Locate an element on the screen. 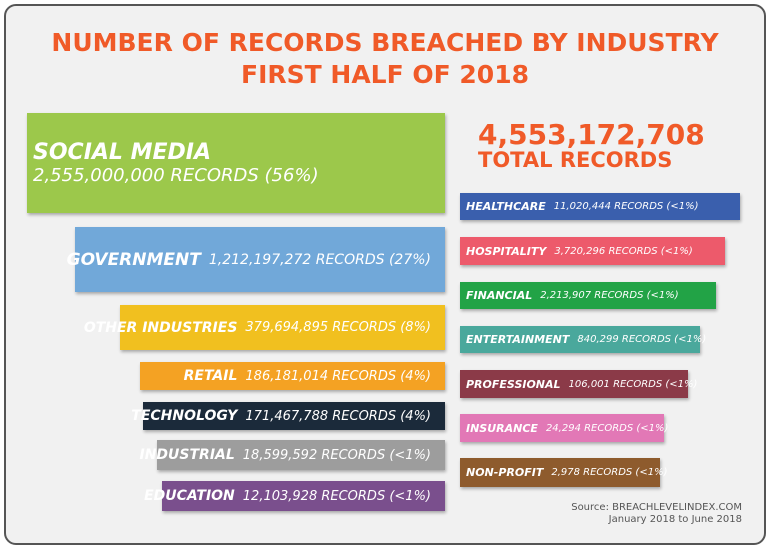 This screenshot has height=549, width=770. industry-box: HOSPITALITY 3,720,296 RECORDS (<1%) is located at coordinates (592, 251).